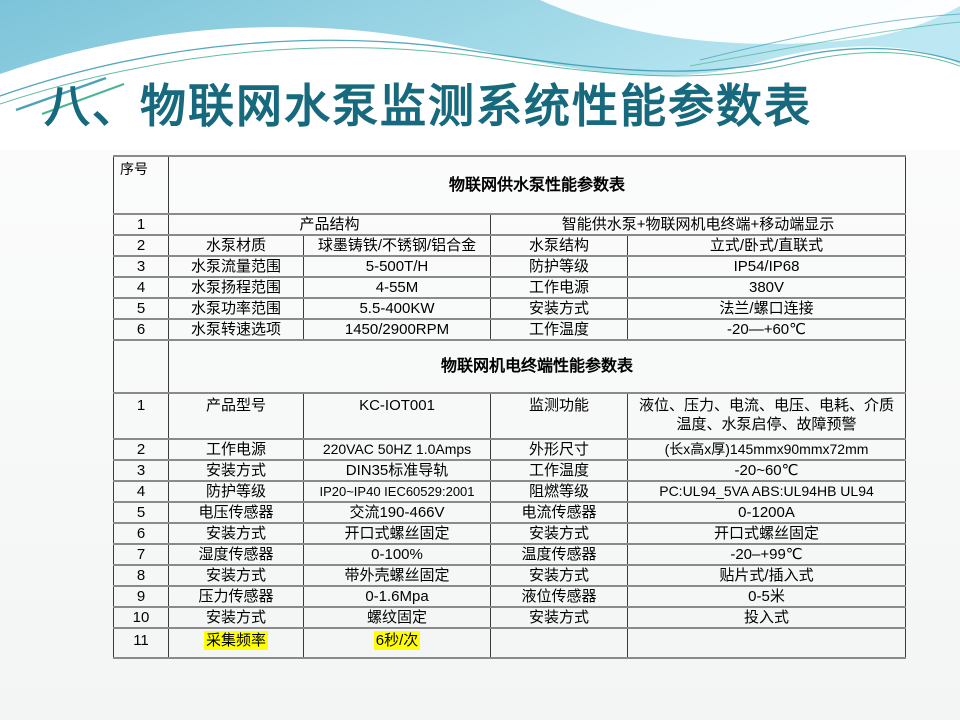 This screenshot has width=960, height=720. Describe the element at coordinates (397, 470) in the screenshot. I see `cell-value: DIN35标准导轨` at that location.